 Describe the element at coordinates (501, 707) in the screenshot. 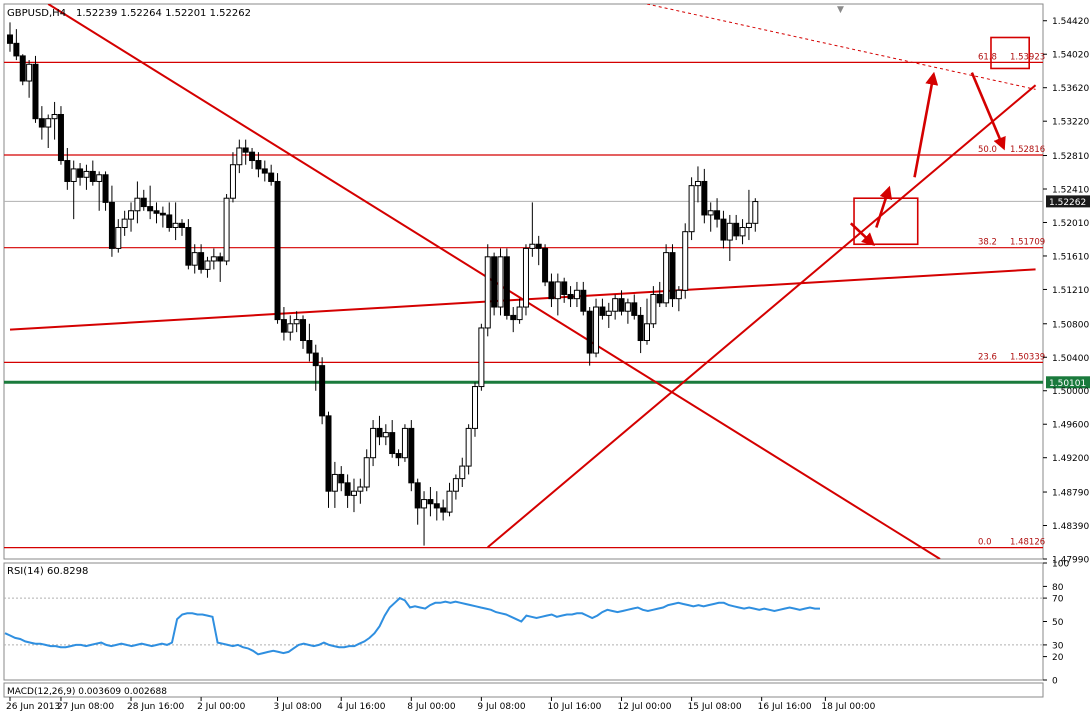

I see `x-axis-tick-label: 9 Jul 08:00` at that location.